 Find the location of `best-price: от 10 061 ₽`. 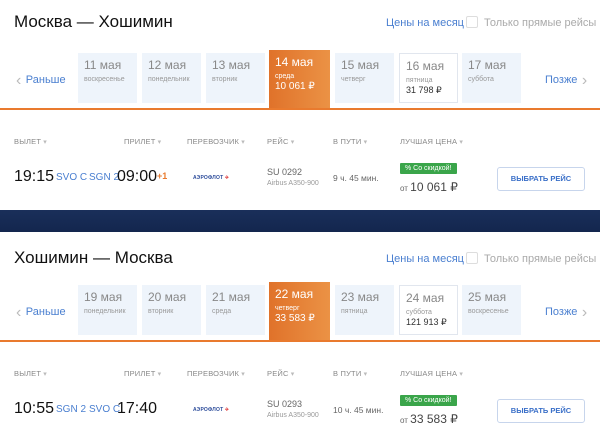

best-price: от 10 061 ₽ is located at coordinates (429, 187).